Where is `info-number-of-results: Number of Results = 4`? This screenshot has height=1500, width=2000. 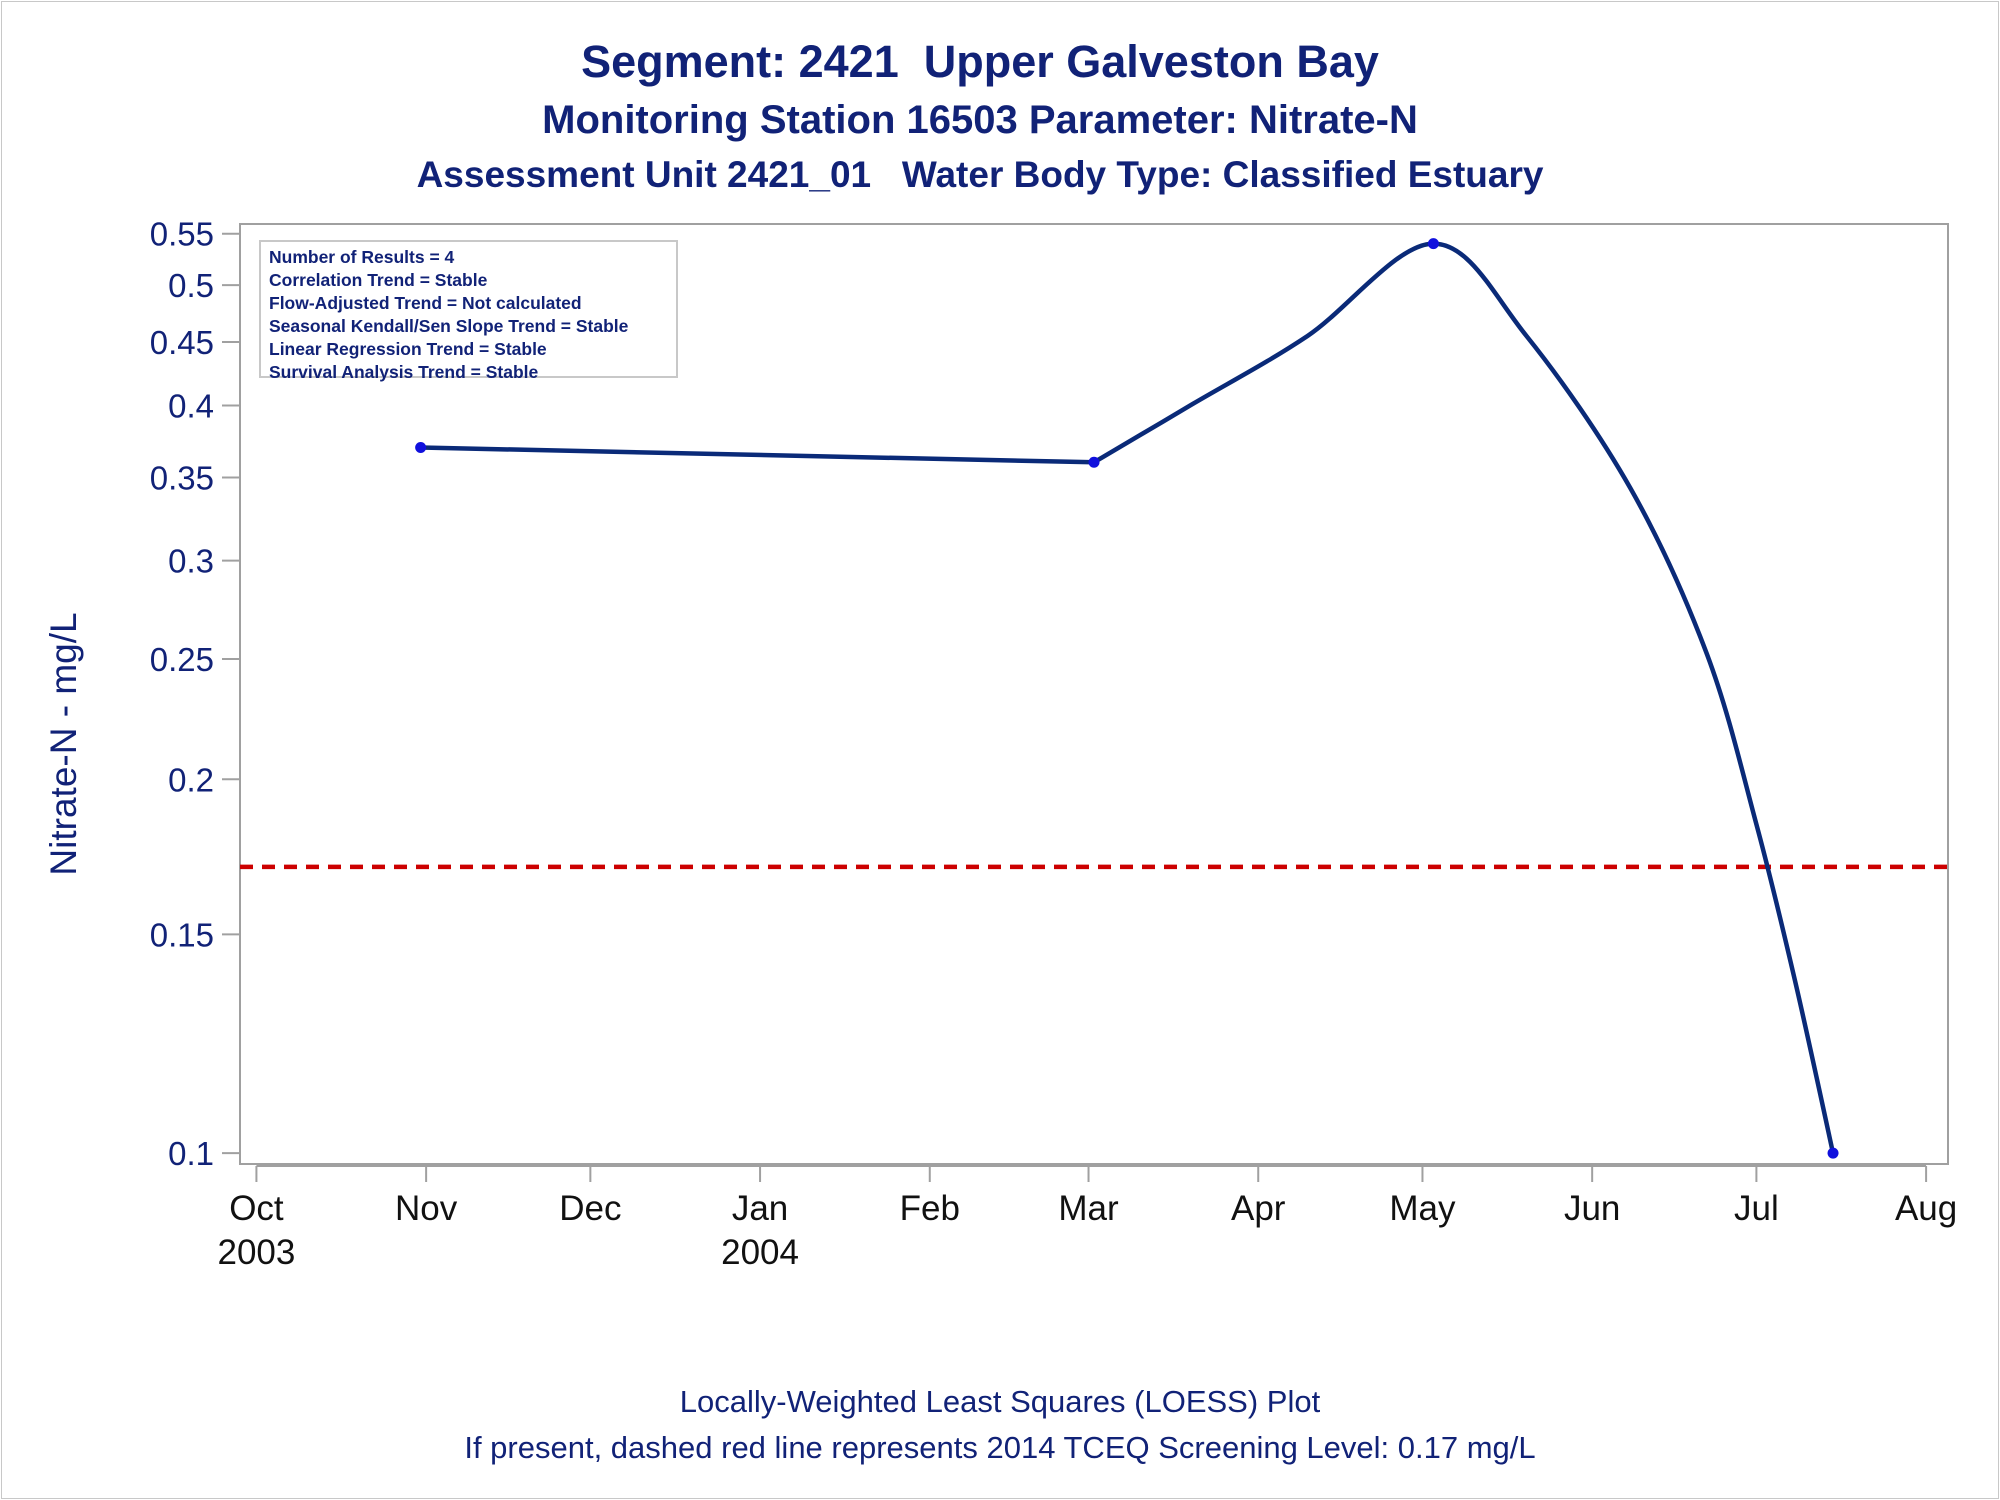 info-number-of-results: Number of Results = 4 is located at coordinates (362, 257).